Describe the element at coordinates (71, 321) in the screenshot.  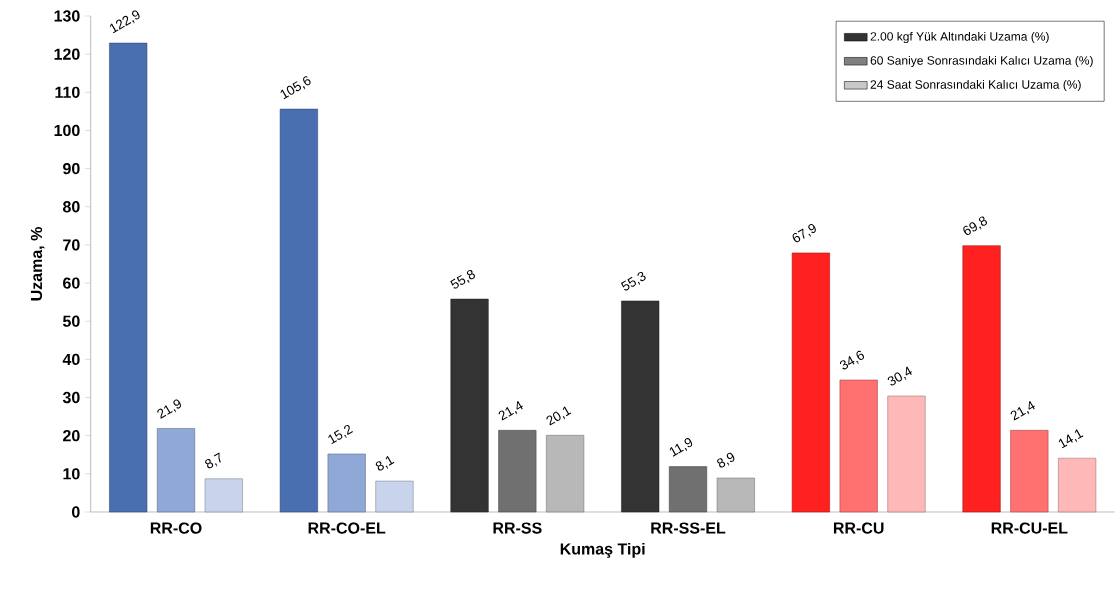
I see `y-tick-label: 50` at that location.